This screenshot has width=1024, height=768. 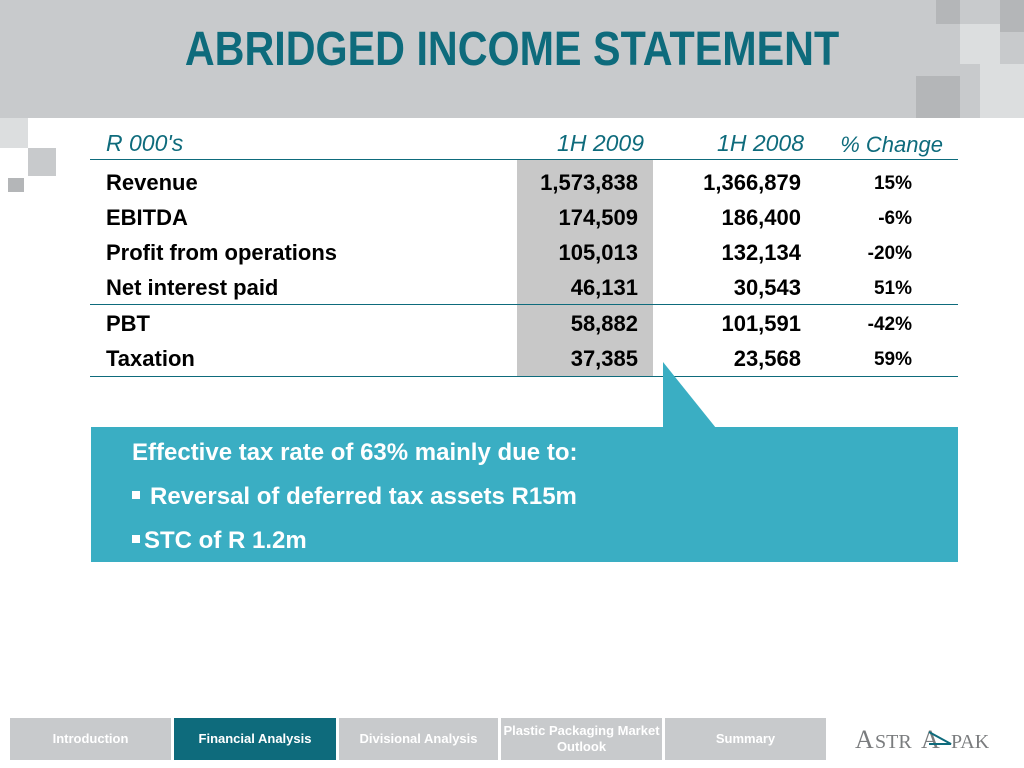 I want to click on nav-tab-summary: Summary, so click(x=745, y=739).